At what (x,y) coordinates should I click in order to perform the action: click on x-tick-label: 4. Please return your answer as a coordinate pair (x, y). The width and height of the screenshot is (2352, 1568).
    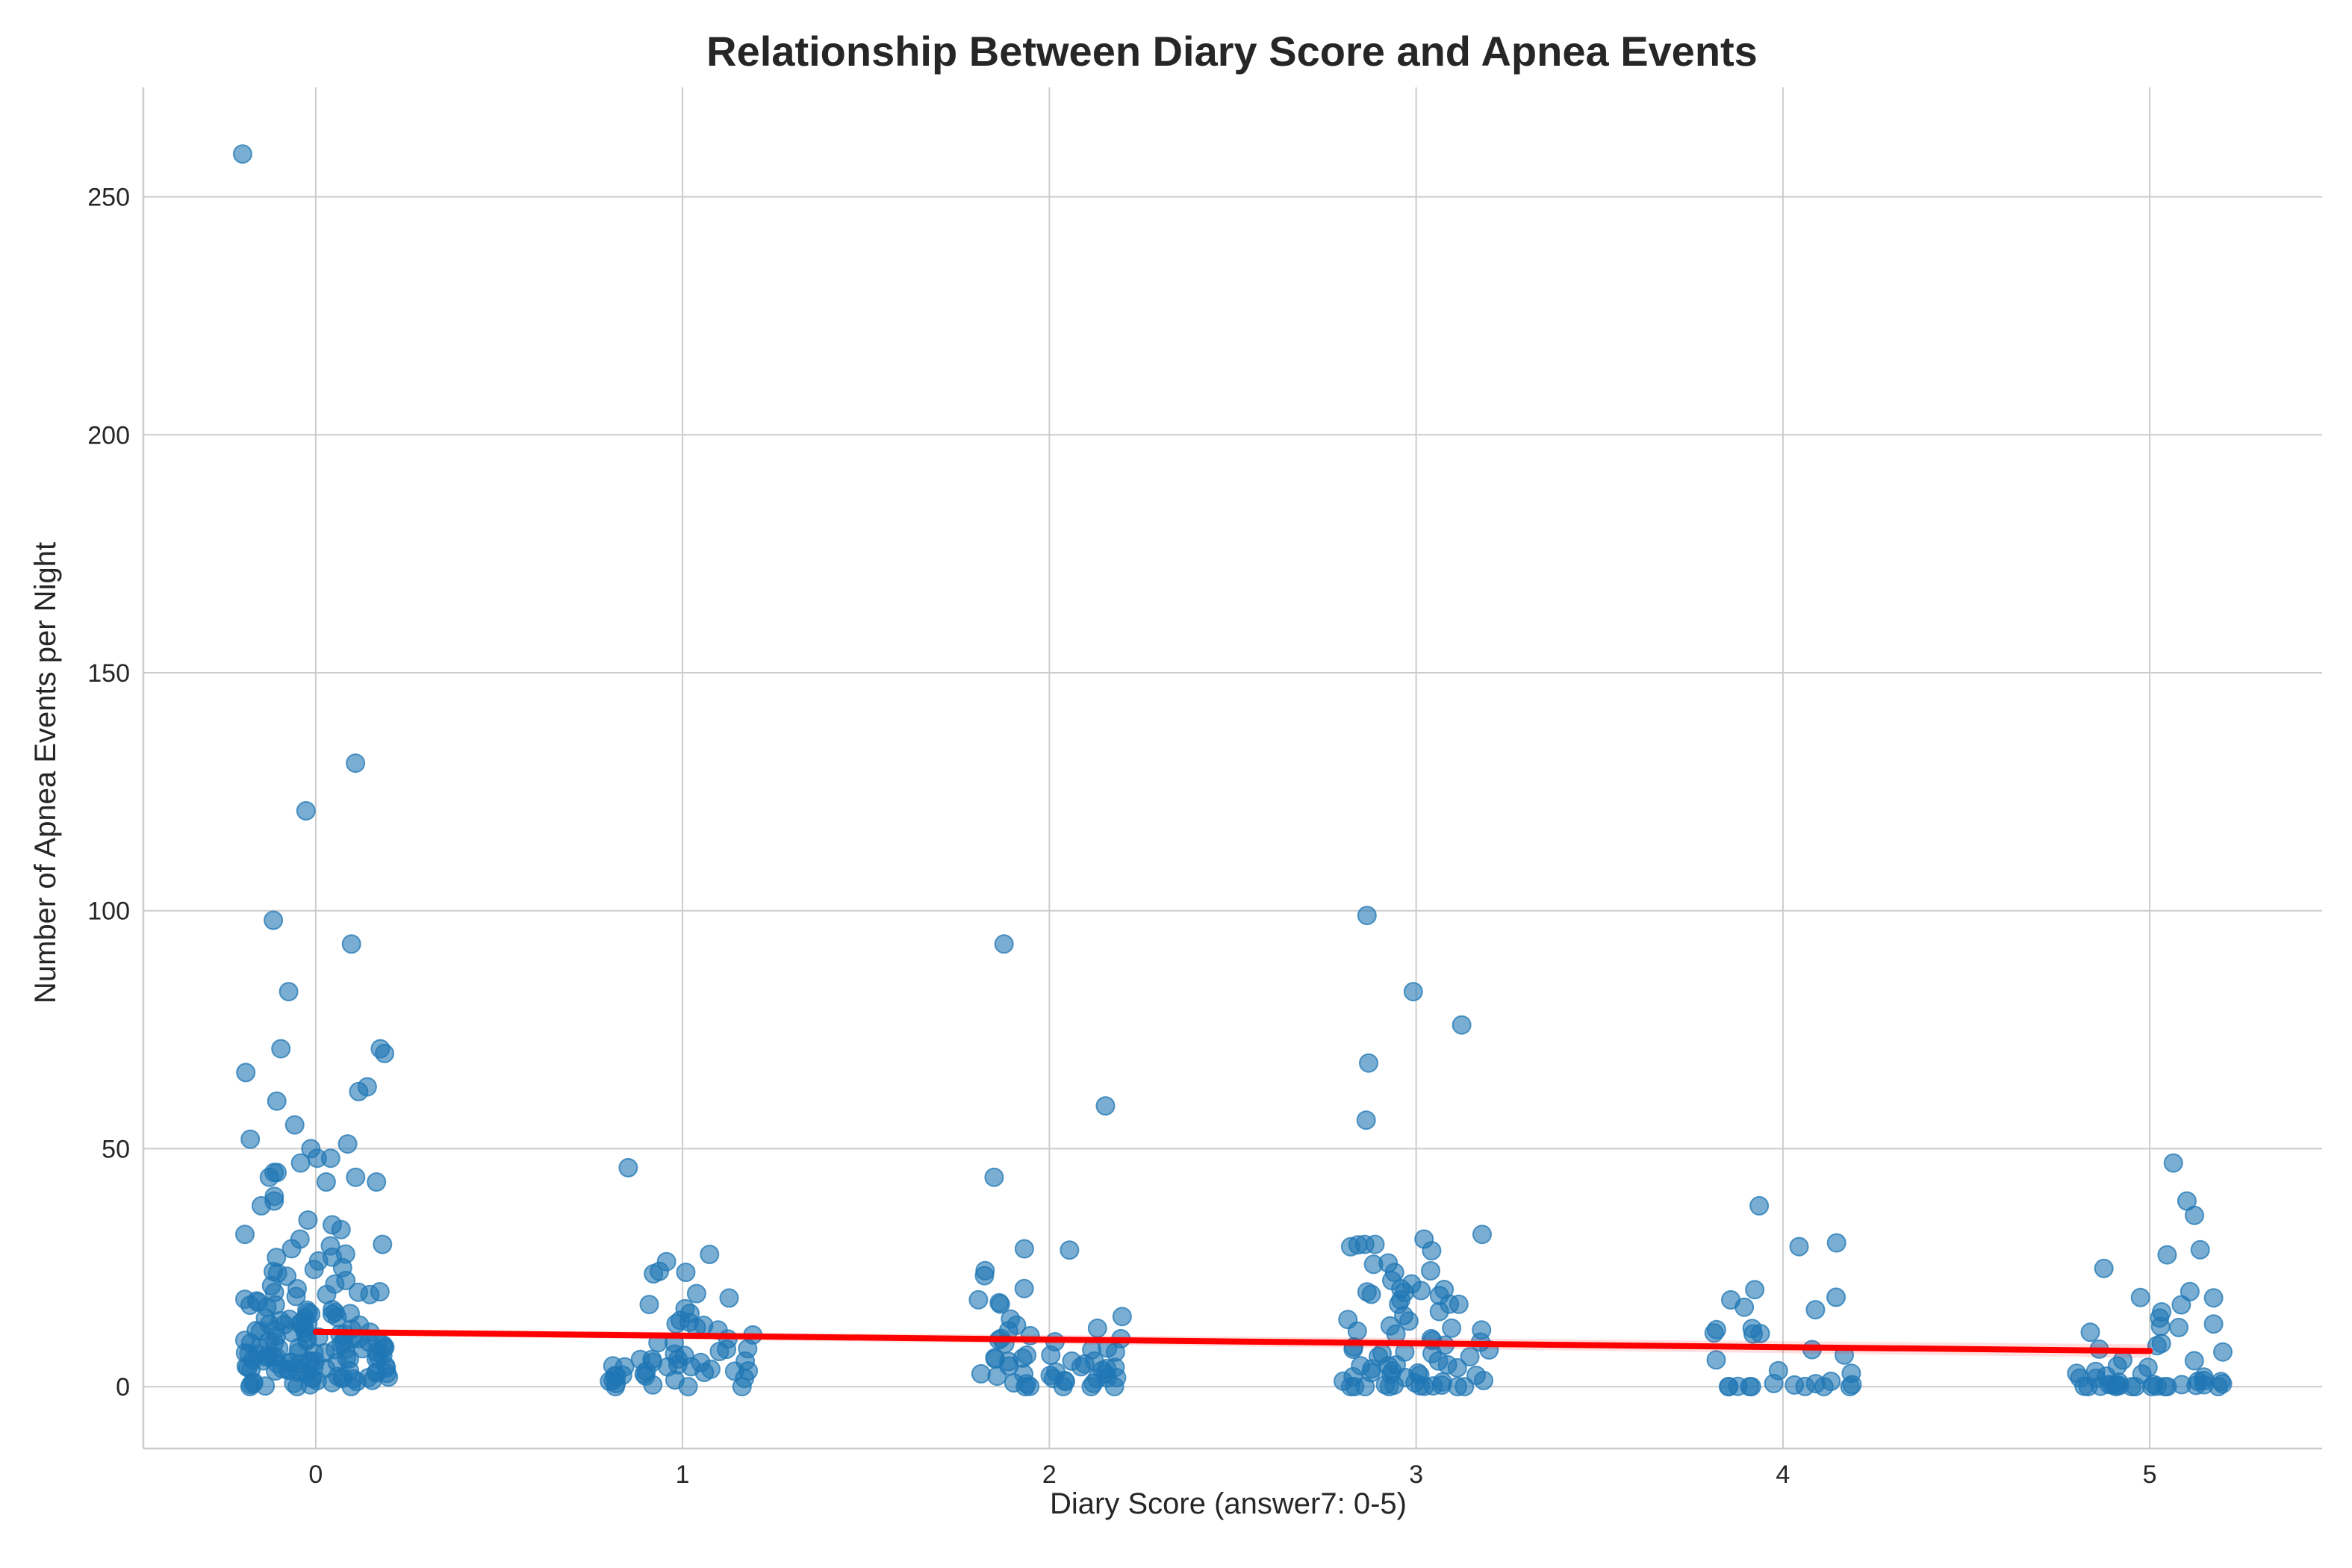
    Looking at the image, I should click on (1783, 1474).